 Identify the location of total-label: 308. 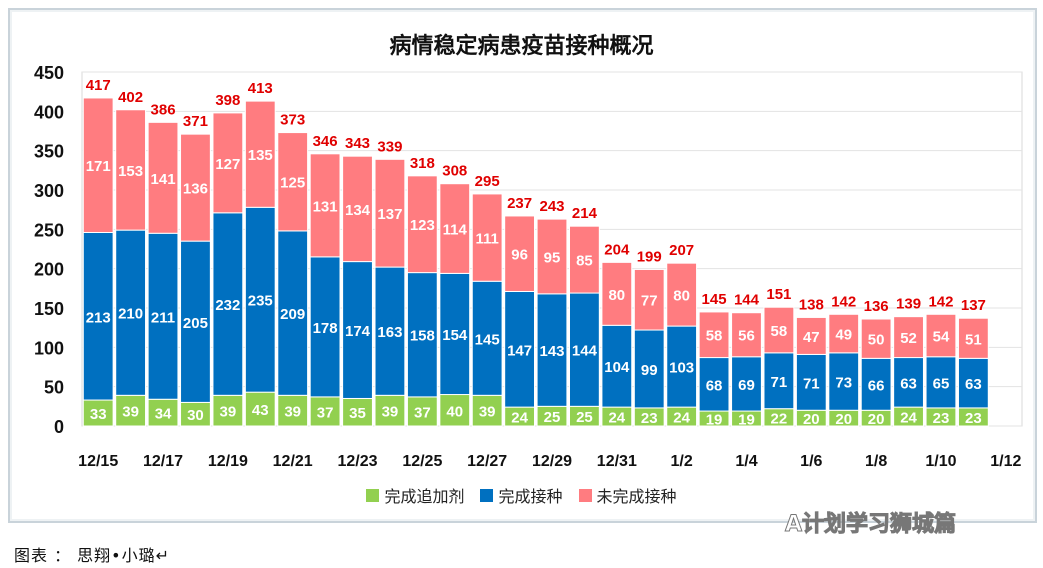
(454, 171).